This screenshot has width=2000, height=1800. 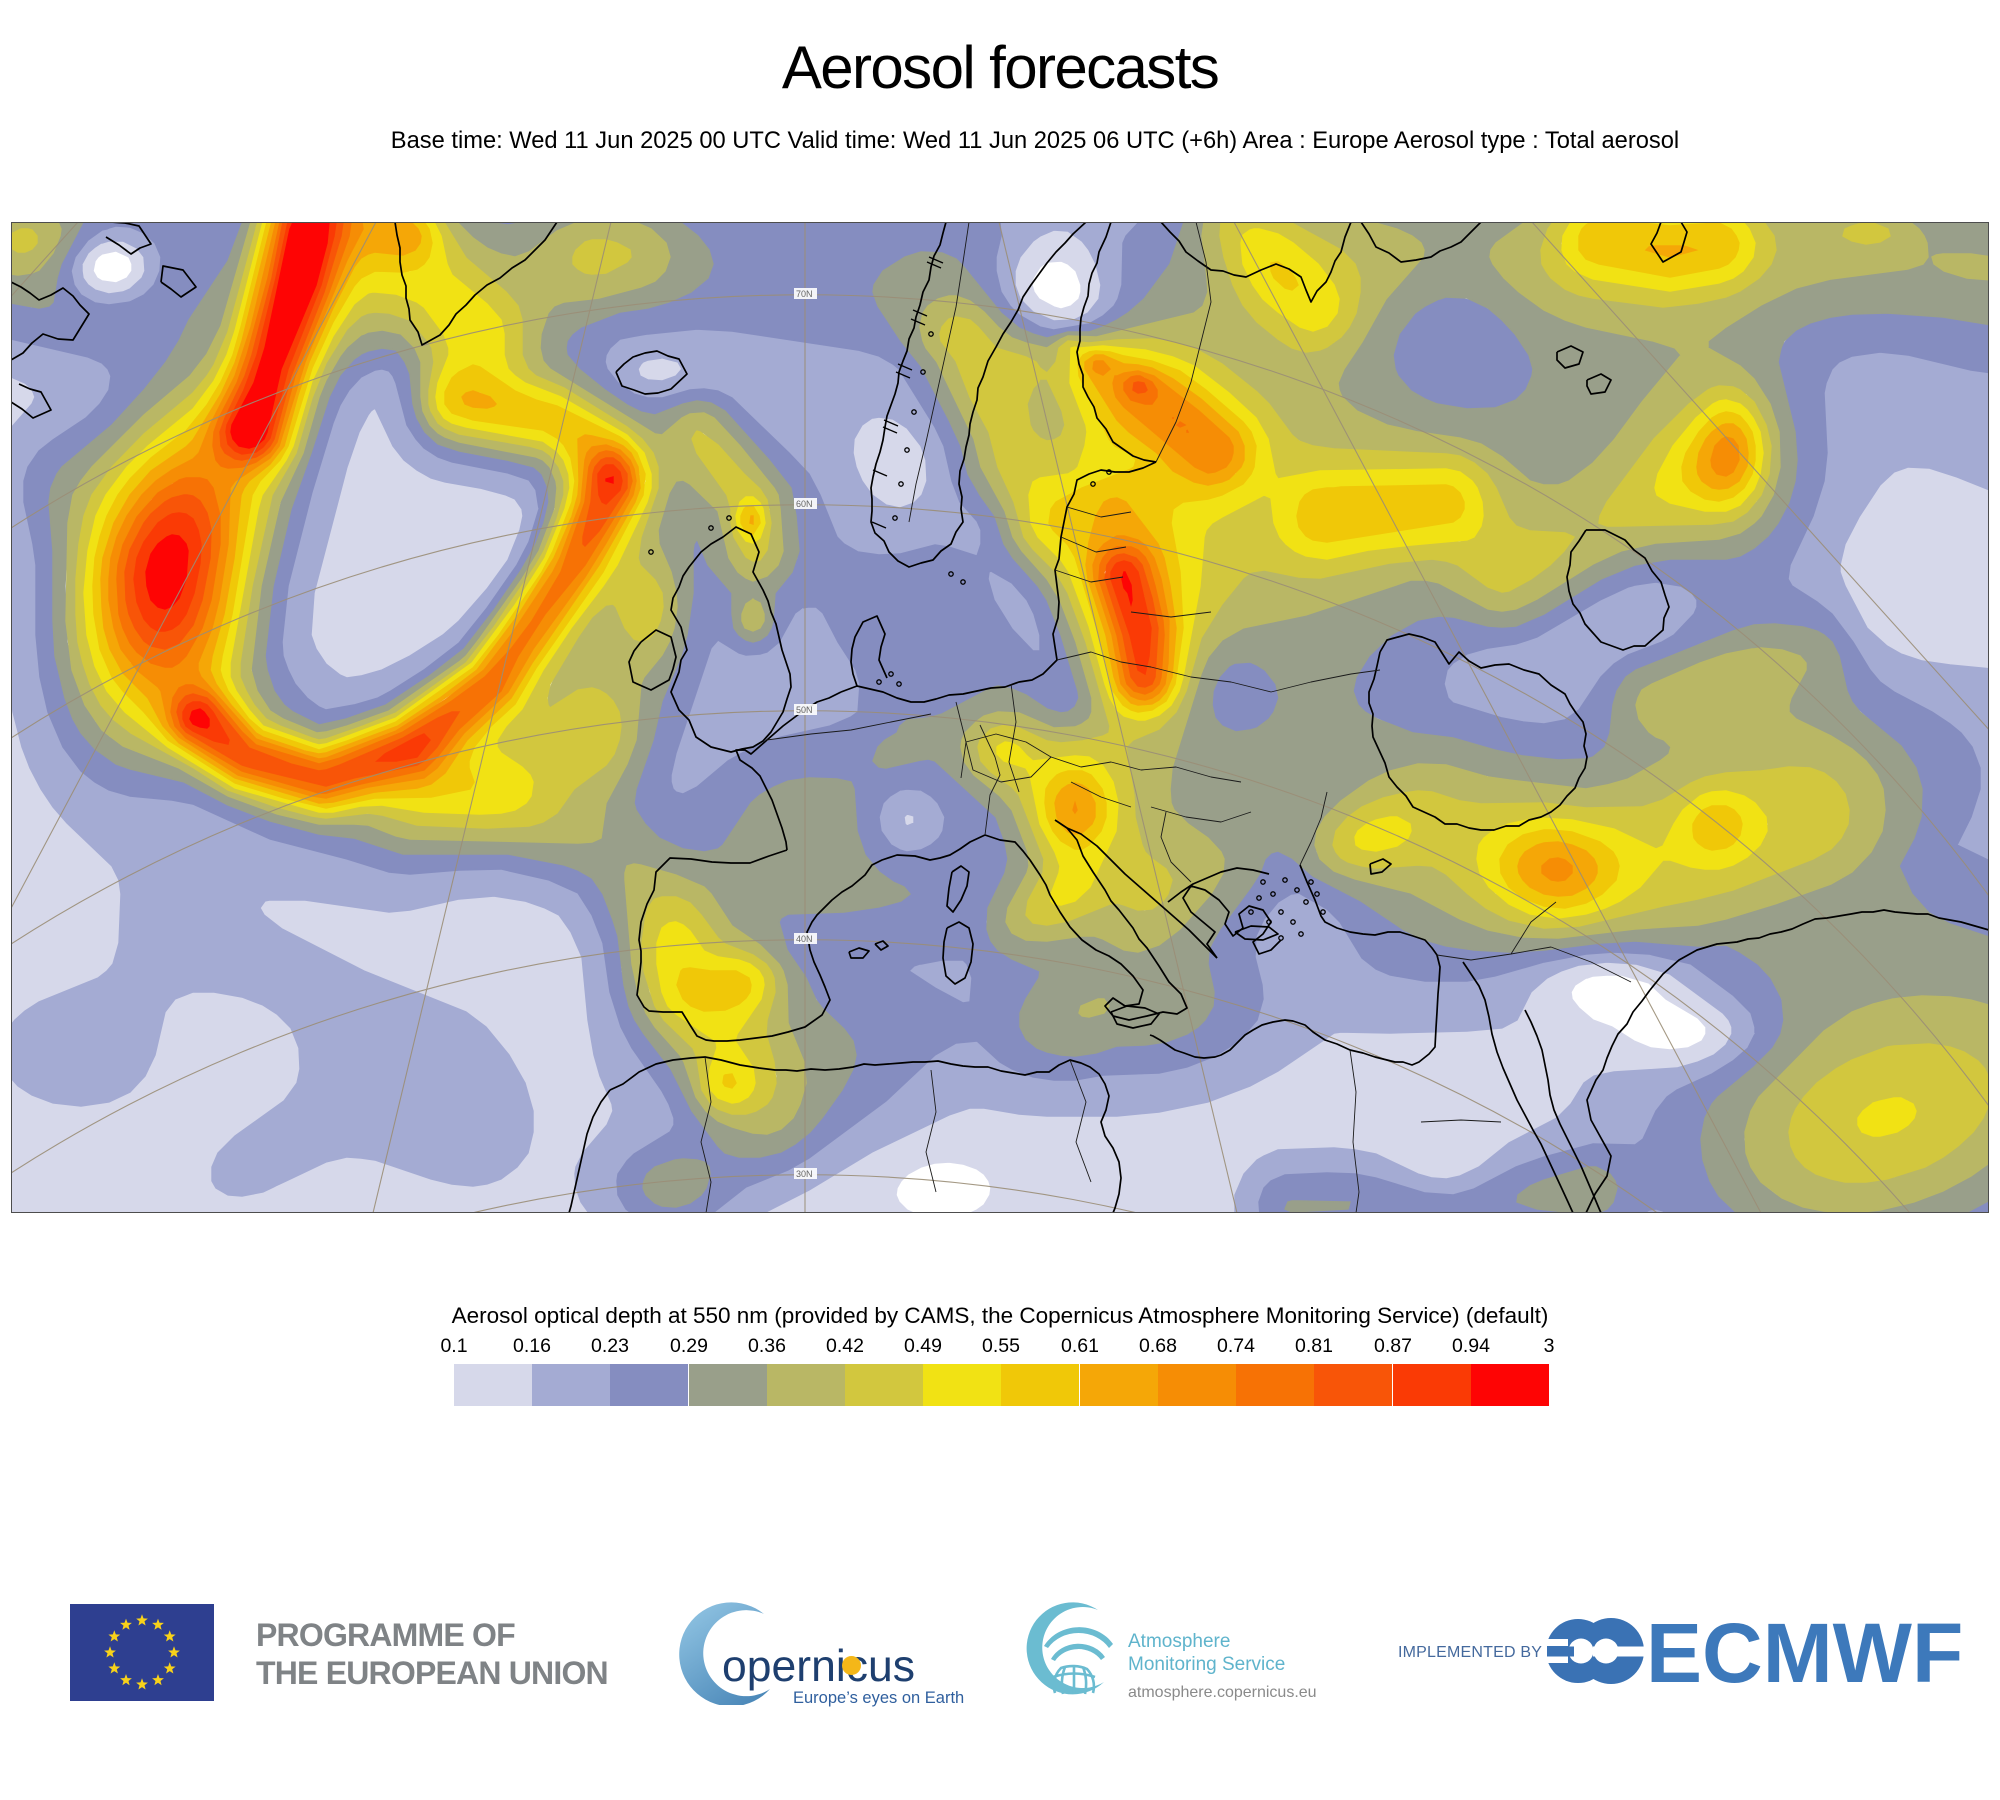 I want to click on svg-text: 60N, so click(x=804, y=504).